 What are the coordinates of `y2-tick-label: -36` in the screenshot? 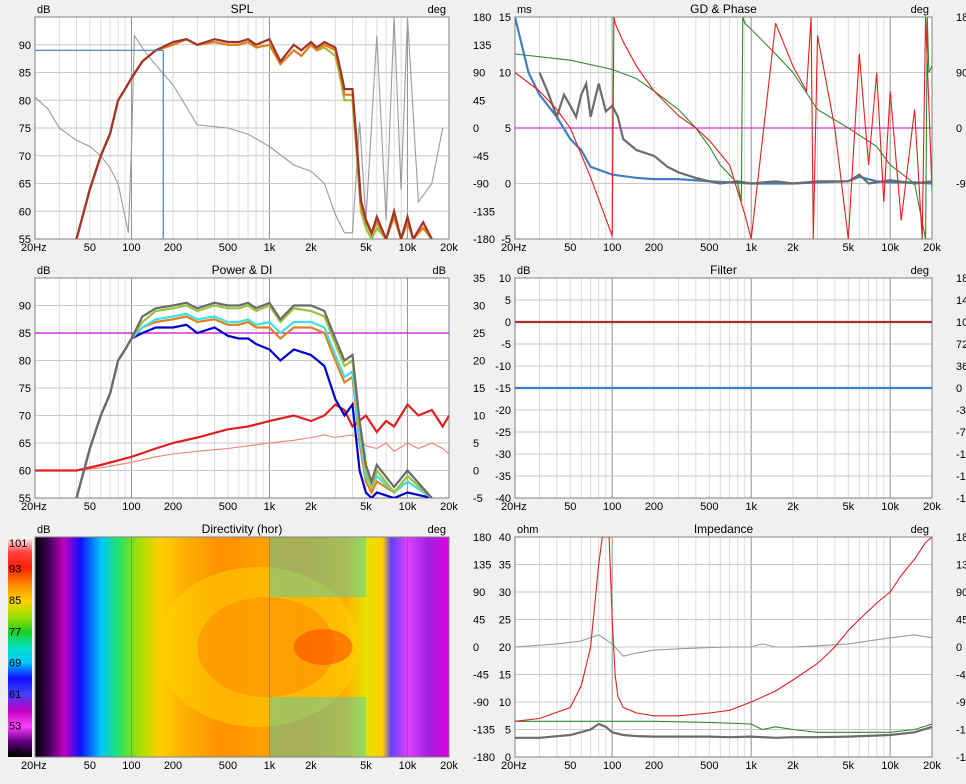 It's located at (961, 411).